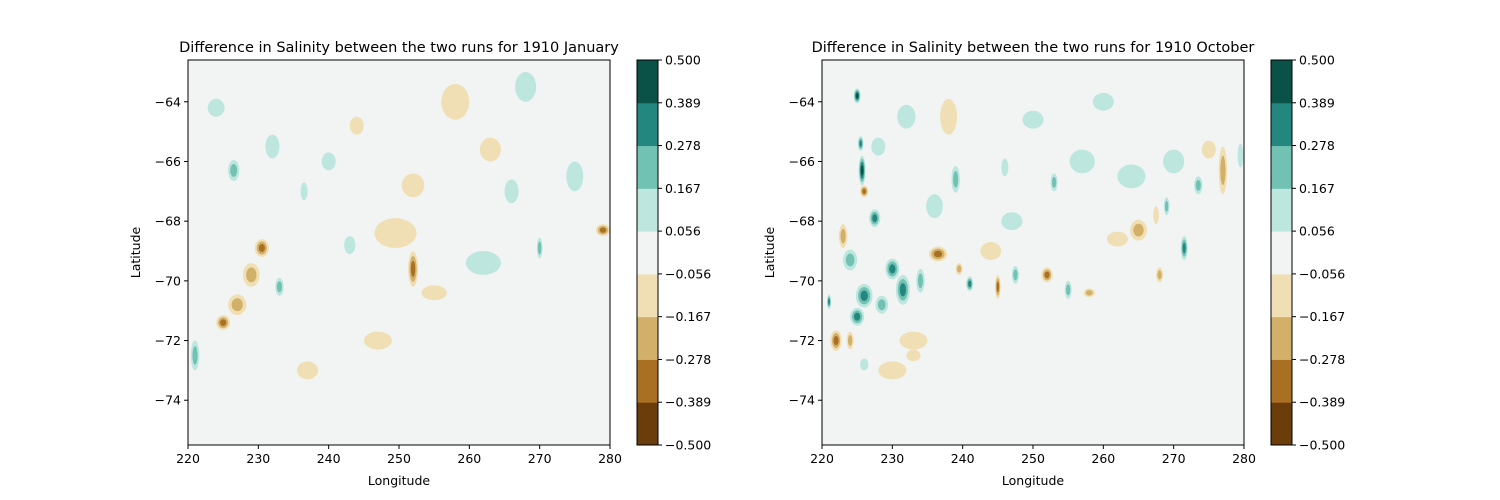  I want to click on y-tick-label: −74, so click(168, 400).